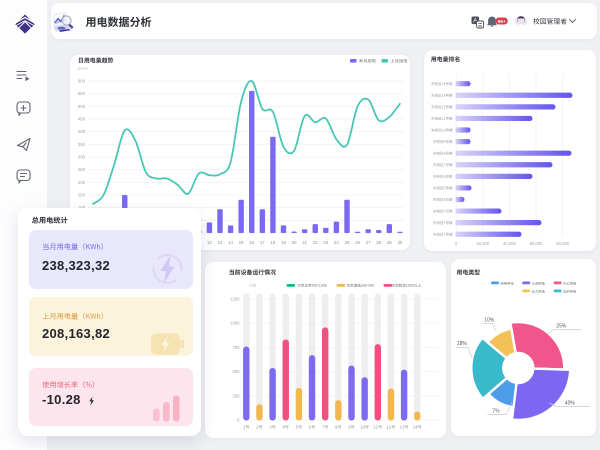 The height and width of the screenshot is (450, 600). I want to click on svg-text: 15, so click(241, 242).